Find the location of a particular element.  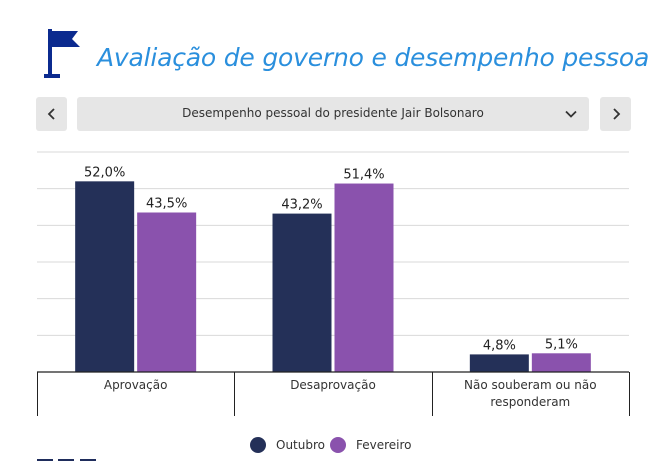

prev-button is located at coordinates (51, 114).